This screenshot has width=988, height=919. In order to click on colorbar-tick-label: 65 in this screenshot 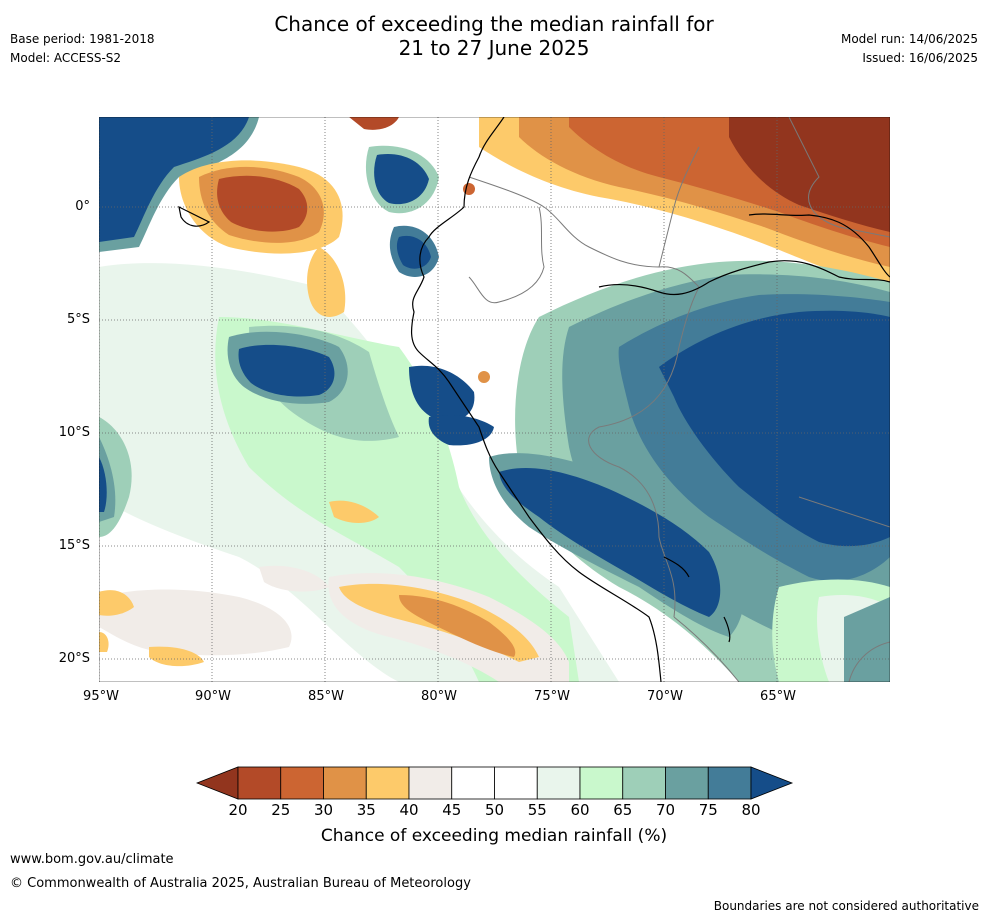, I will do `click(623, 810)`.